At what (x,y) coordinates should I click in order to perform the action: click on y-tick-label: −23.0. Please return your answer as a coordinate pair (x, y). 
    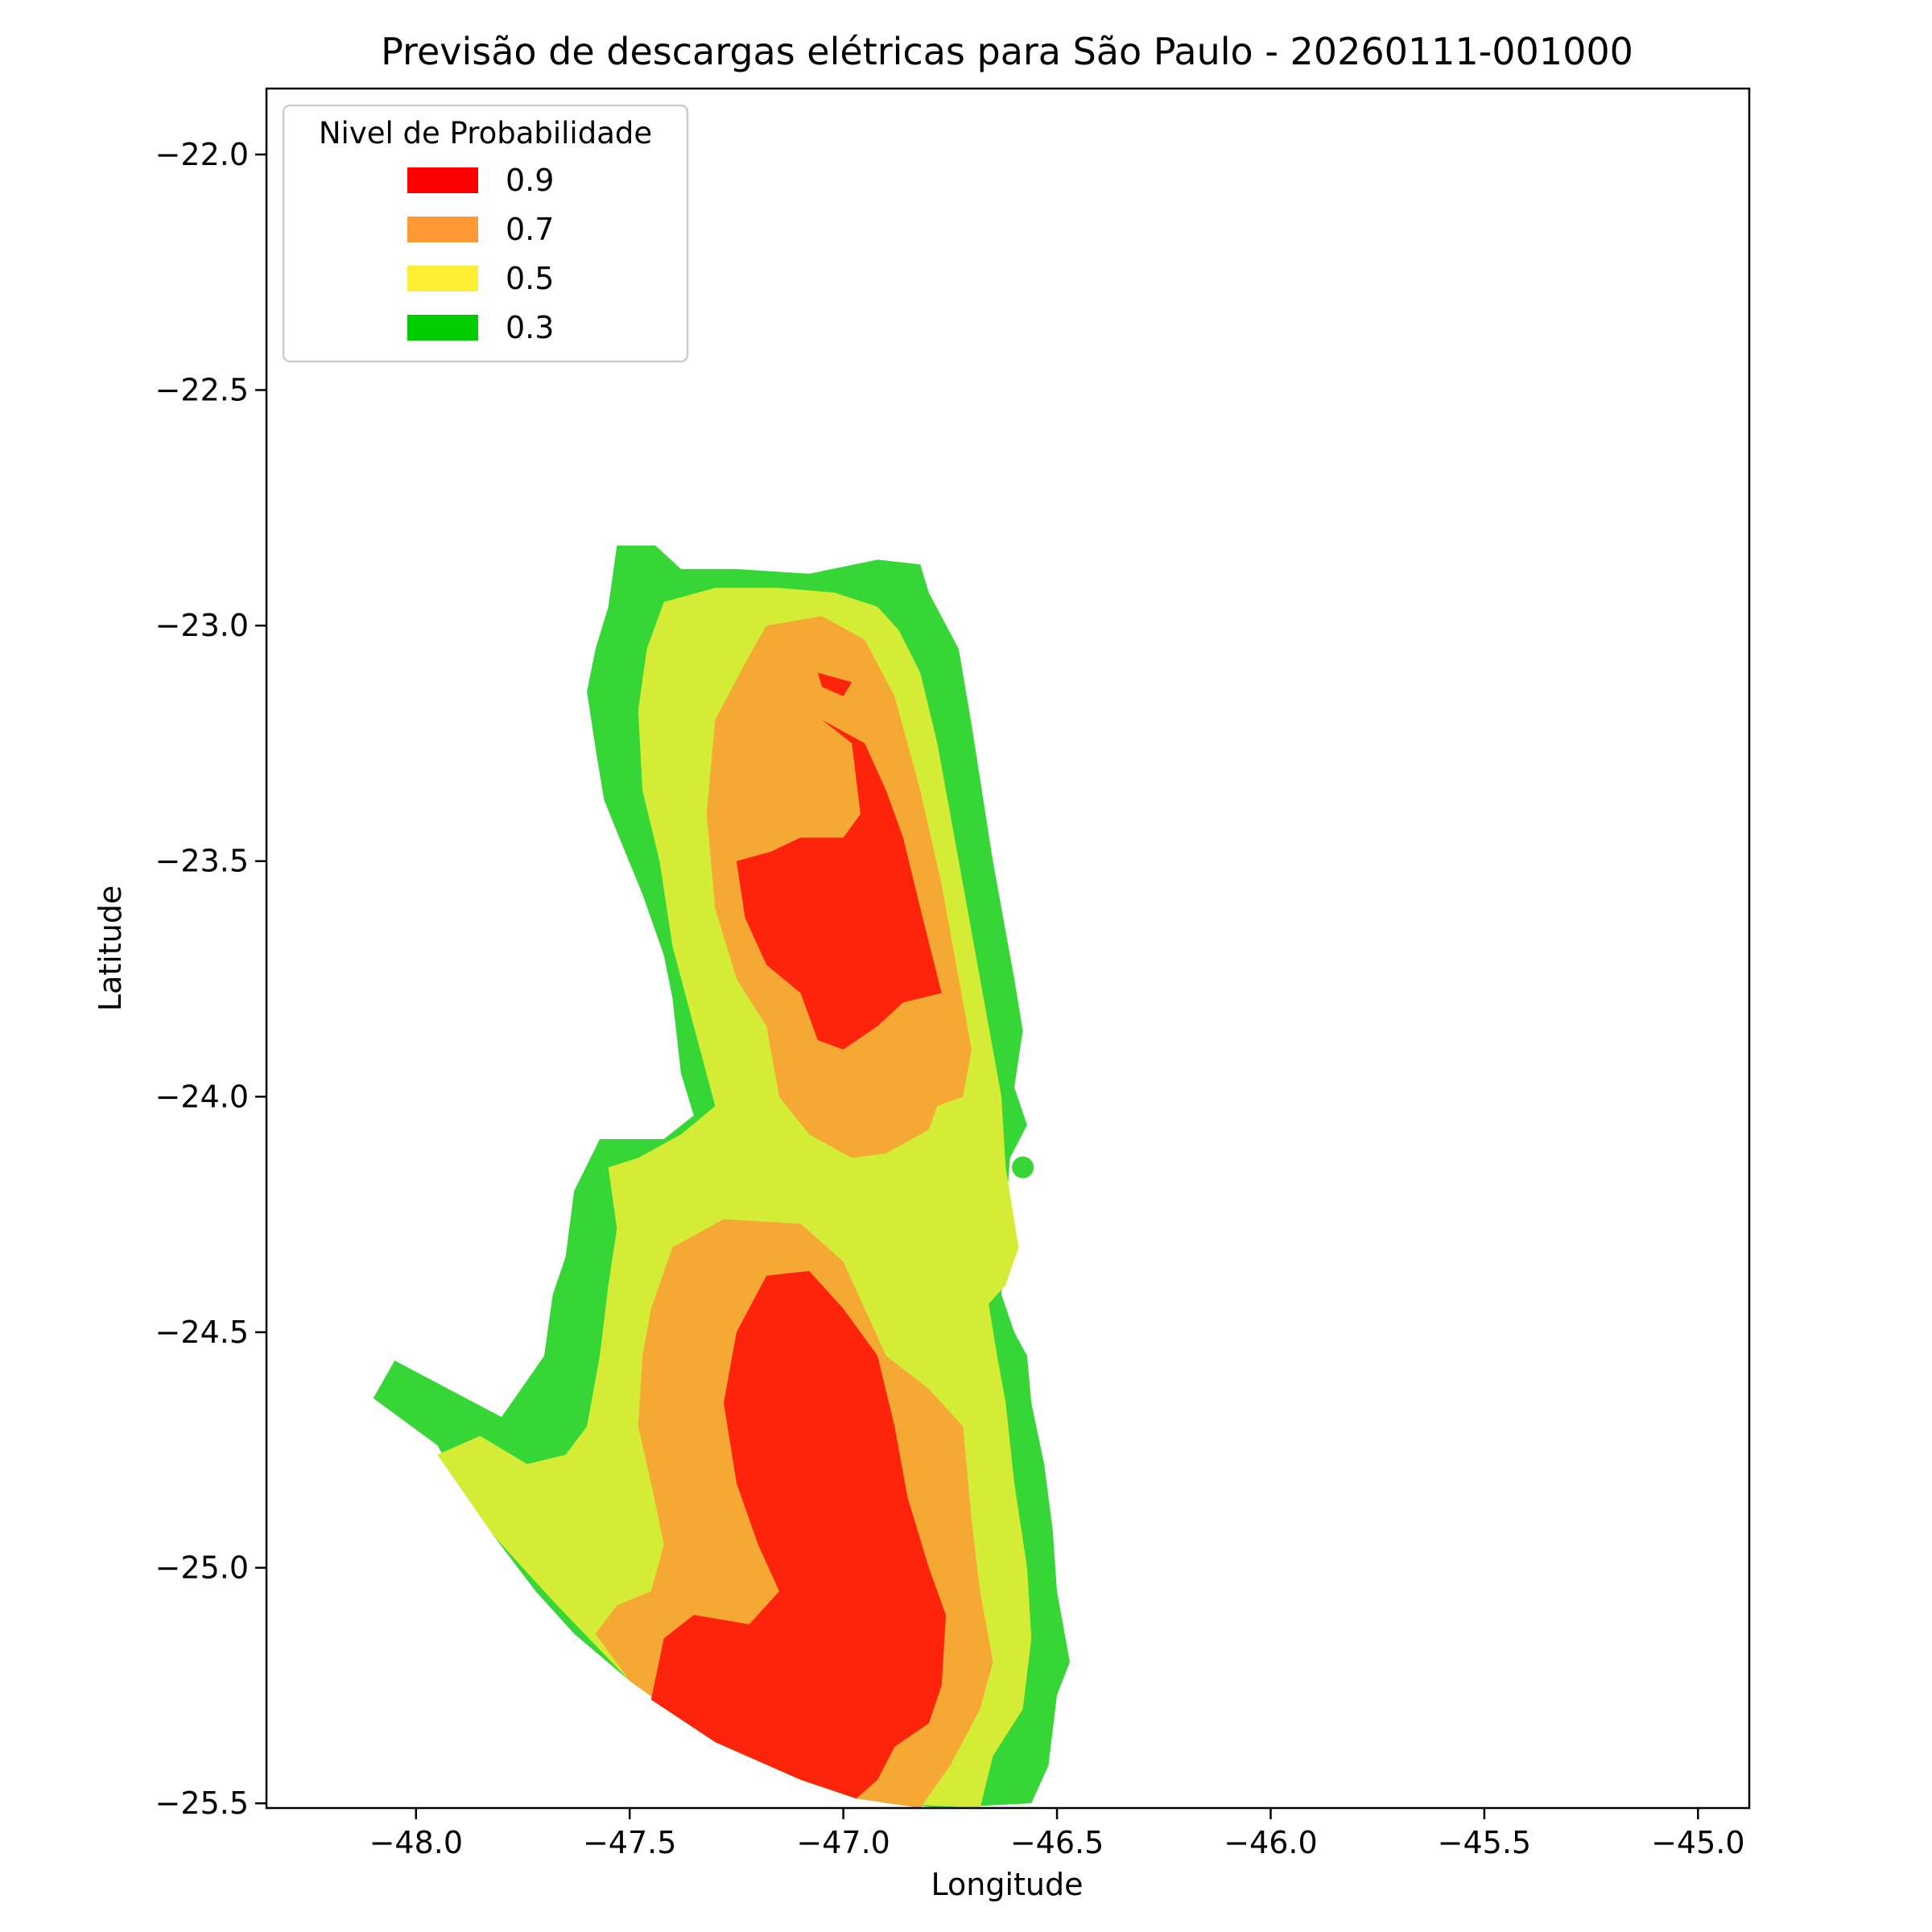
    Looking at the image, I should click on (202, 625).